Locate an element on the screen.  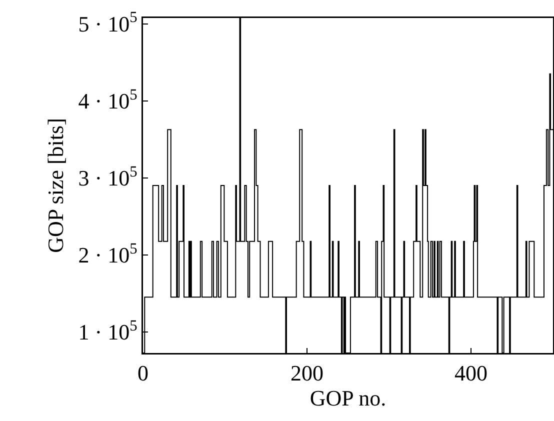
x-tick-label: 400 is located at coordinates (471, 373).